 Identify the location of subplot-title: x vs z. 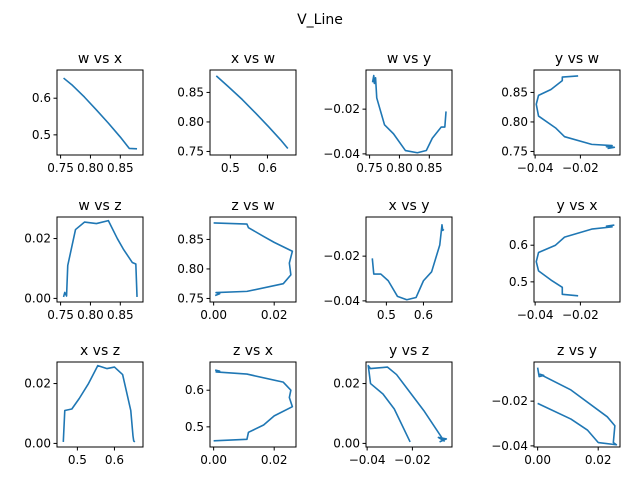
(100, 351).